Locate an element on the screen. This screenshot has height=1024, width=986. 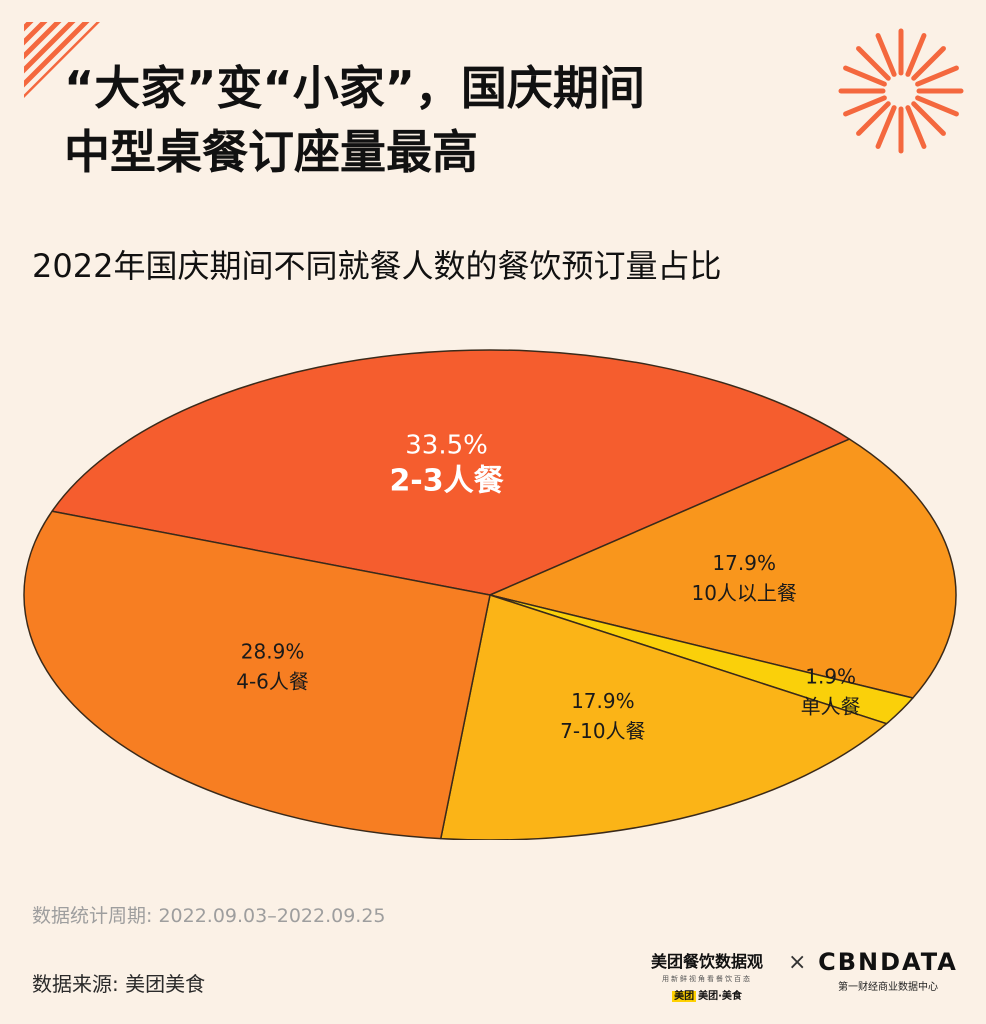
partnership-times-icon: × is located at coordinates (797, 962).